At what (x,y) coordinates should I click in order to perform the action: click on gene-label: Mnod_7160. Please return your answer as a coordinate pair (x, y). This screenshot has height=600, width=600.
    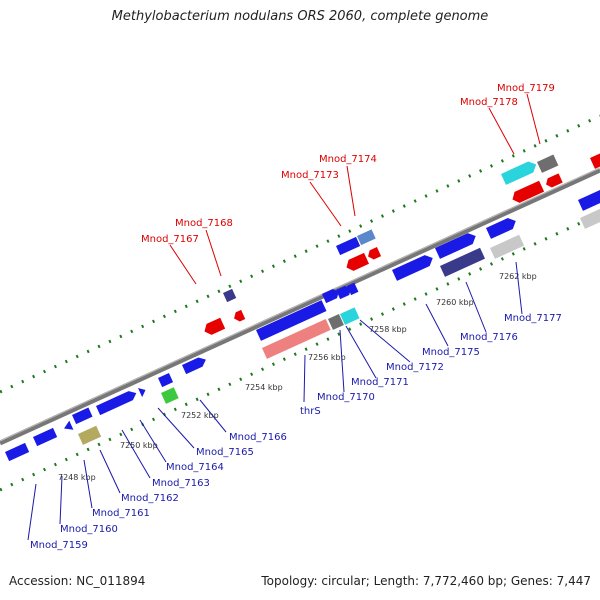
    Looking at the image, I should click on (89, 529).